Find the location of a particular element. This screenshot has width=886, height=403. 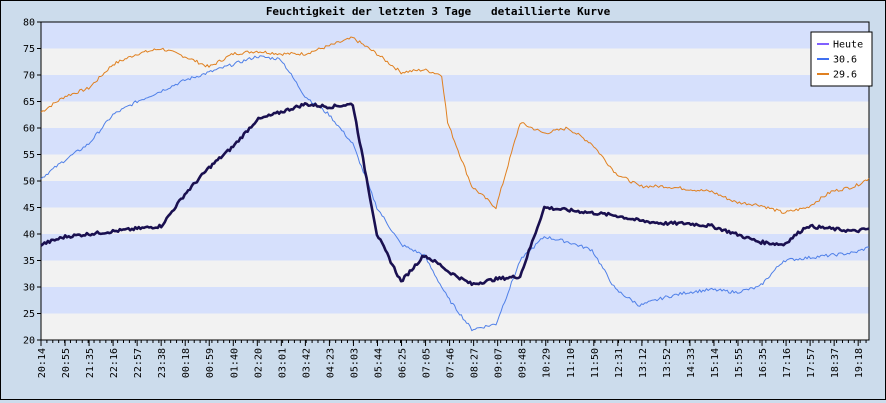

x-tick-label: 03:42 is located at coordinates (306, 363).